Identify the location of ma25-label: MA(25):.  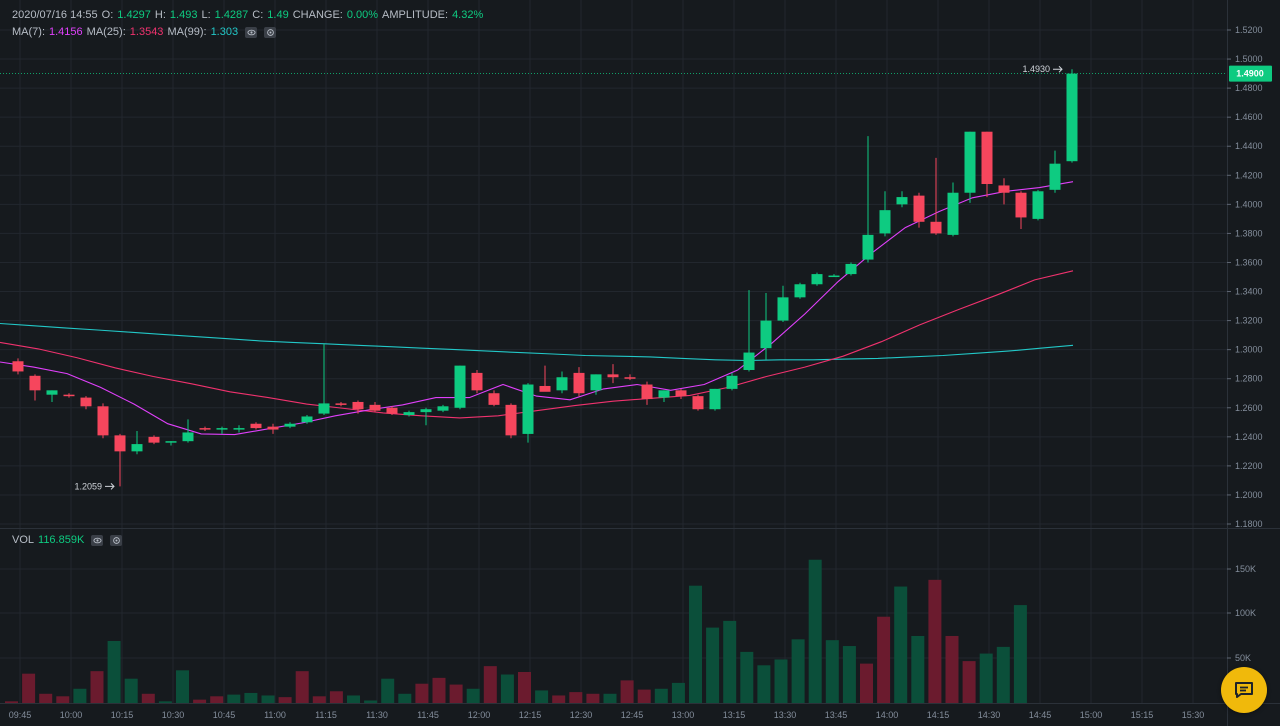
(106, 32).